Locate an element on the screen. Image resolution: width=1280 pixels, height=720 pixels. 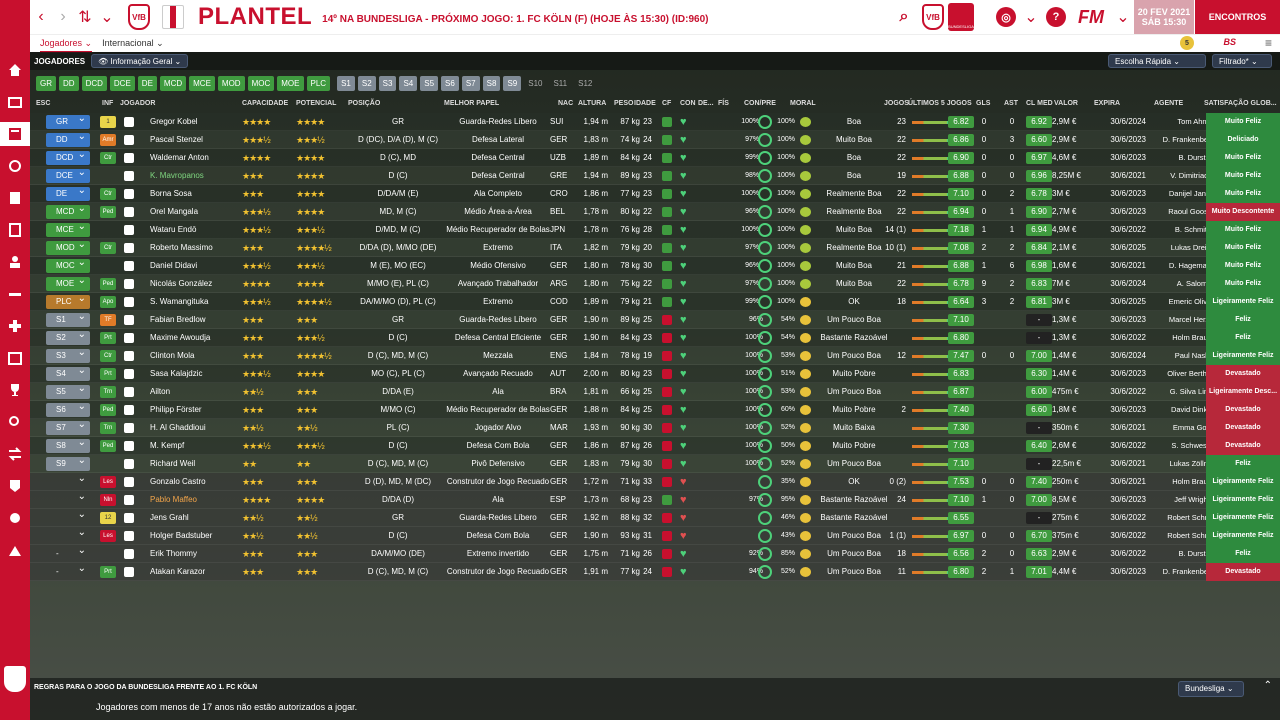
col-expira: EXPIRA is located at coordinates (1107, 103).